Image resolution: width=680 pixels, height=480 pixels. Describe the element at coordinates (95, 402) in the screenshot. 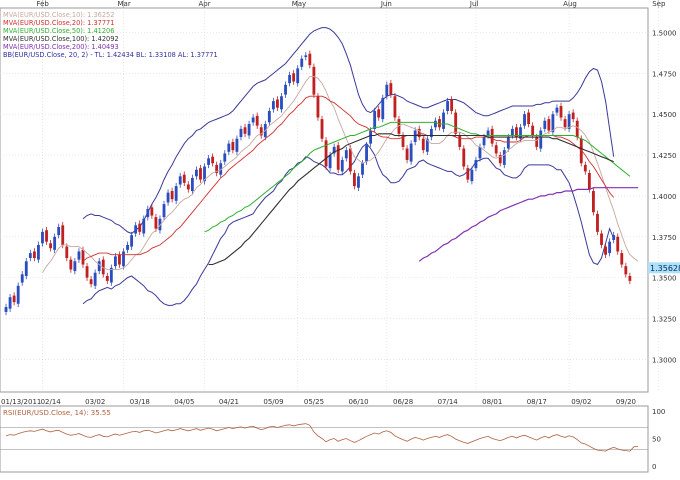

I see `x-tick-label: 03/02` at that location.